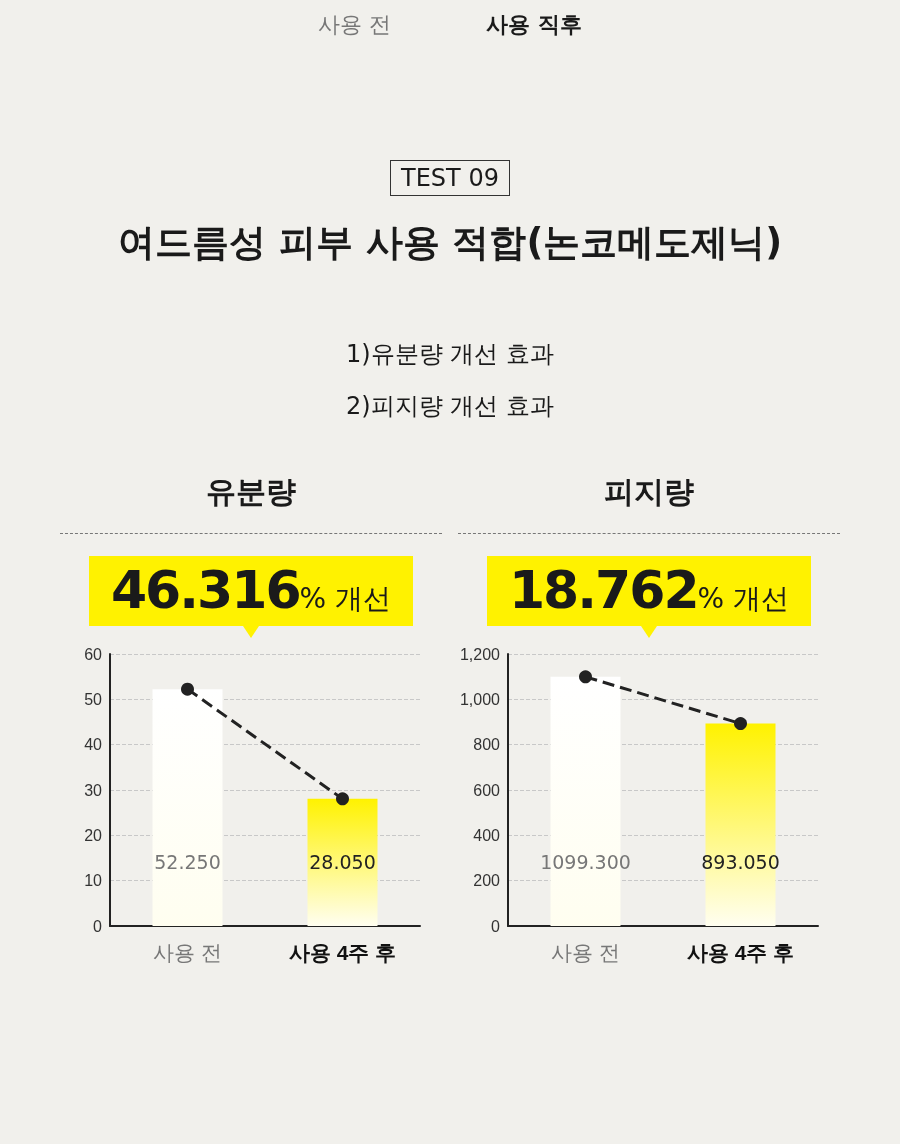 This screenshot has width=900, height=1144. I want to click on data-label: 52.250, so click(187, 861).